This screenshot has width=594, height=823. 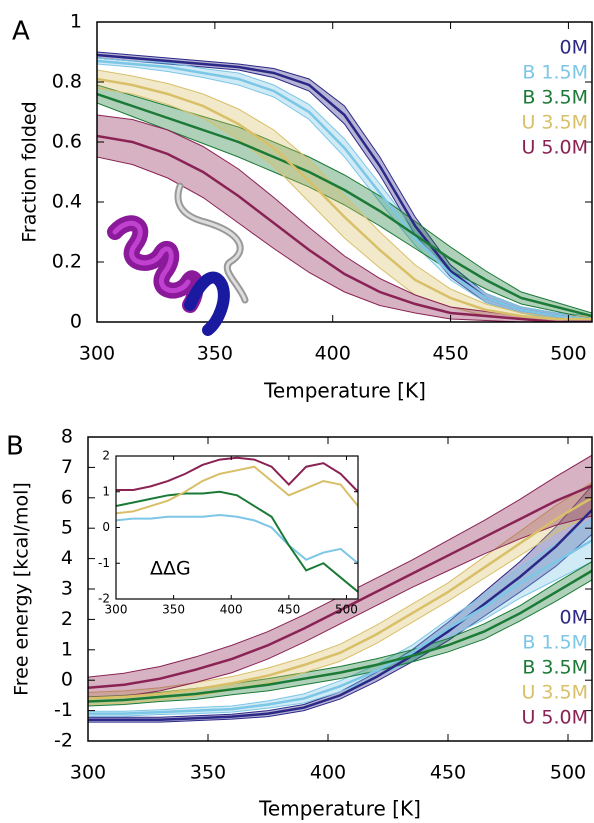 What do you see at coordinates (67, 142) in the screenshot?
I see `y-tick-label: 0.6` at bounding box center [67, 142].